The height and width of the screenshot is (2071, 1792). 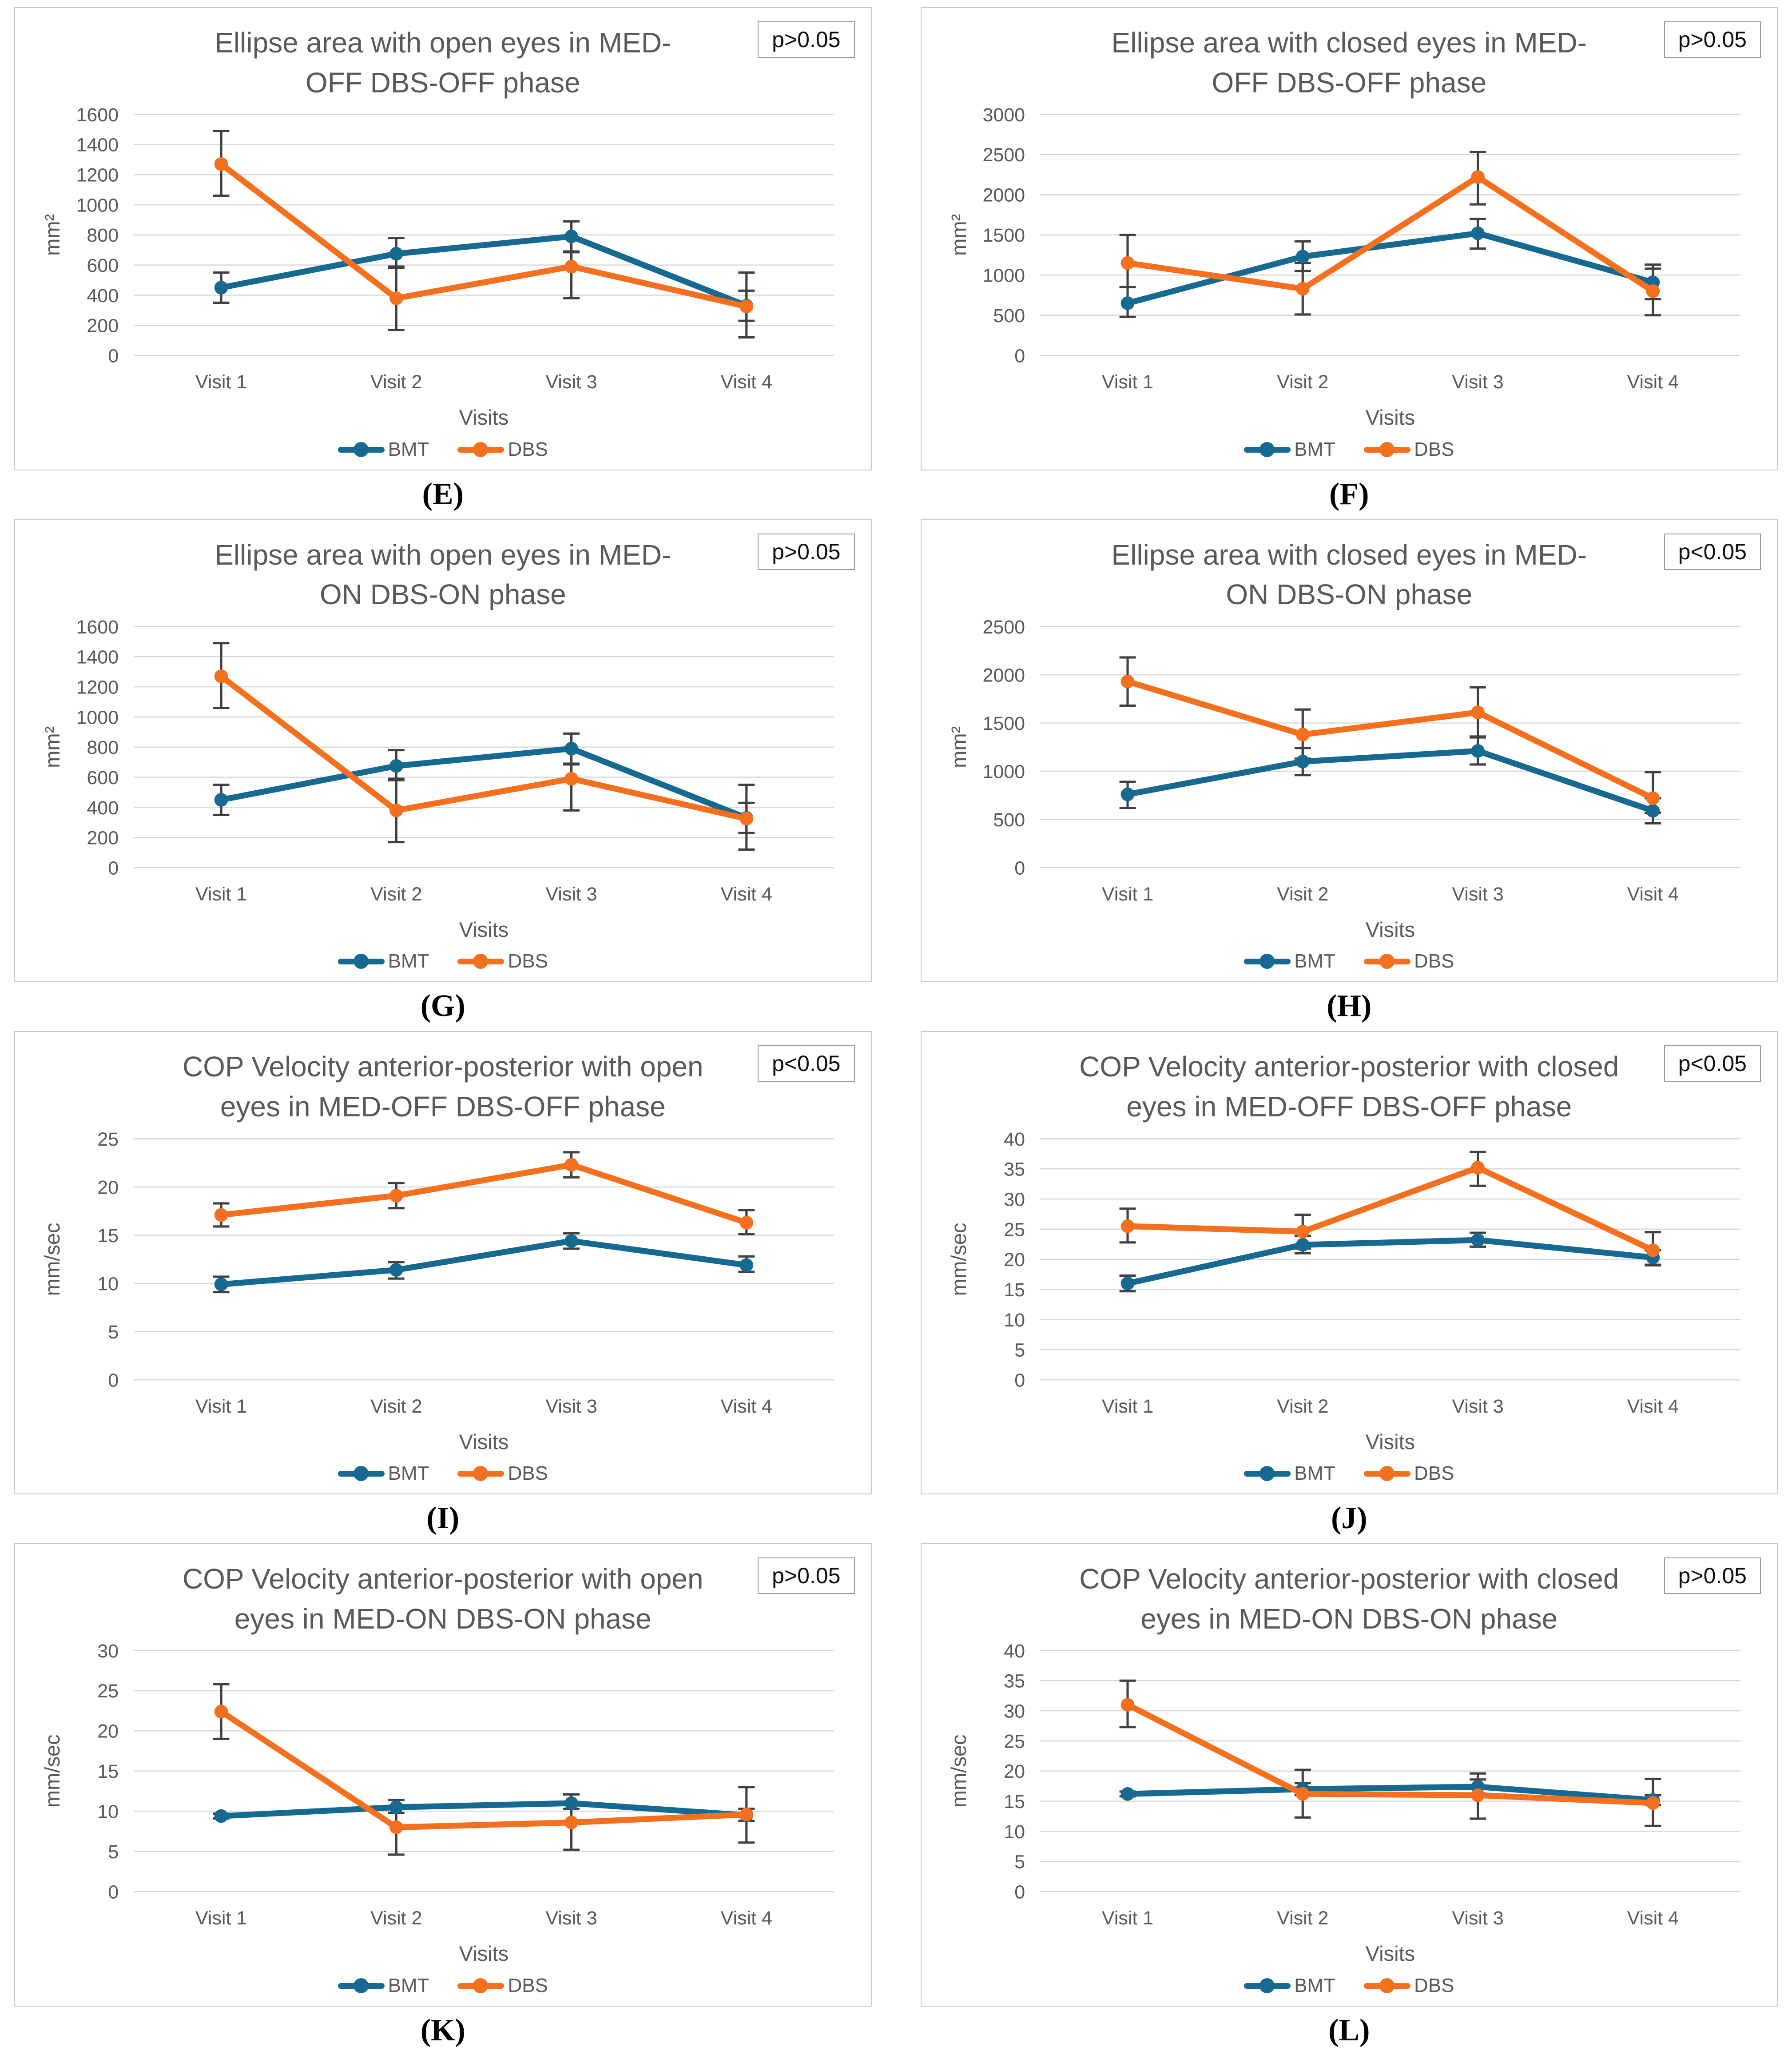 What do you see at coordinates (1003, 235) in the screenshot?
I see `y-tick-label: 1500` at bounding box center [1003, 235].